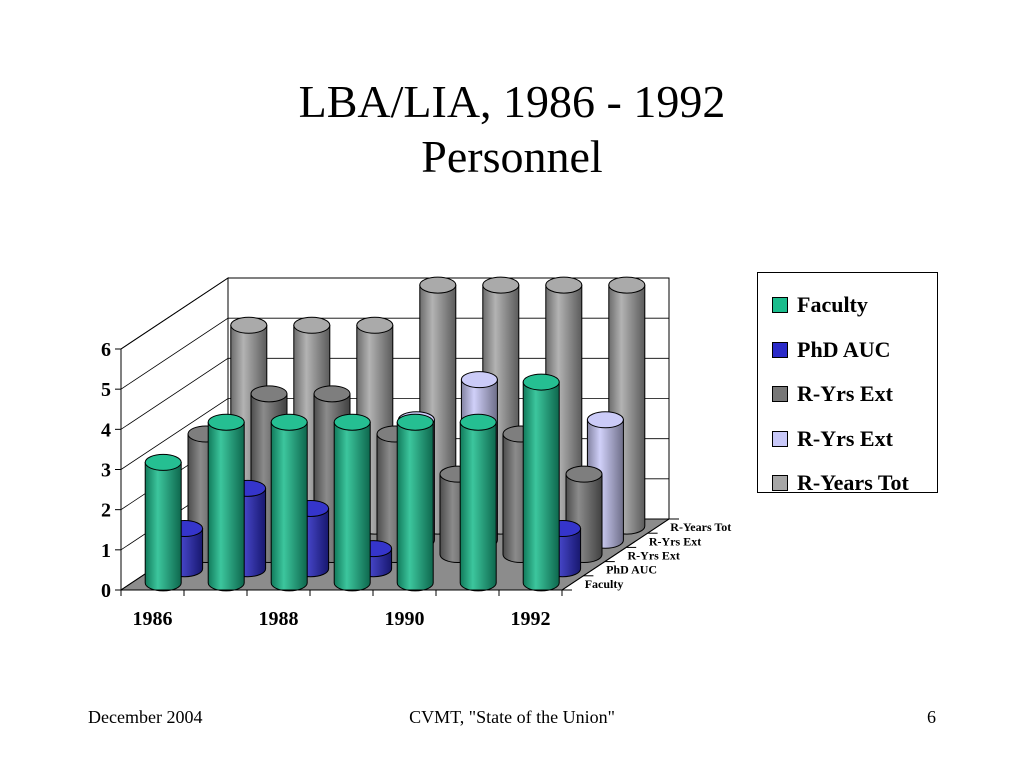  I want to click on slide-title: LBA/LIA, 1986 - 1992 Personnel, so click(512, 129).